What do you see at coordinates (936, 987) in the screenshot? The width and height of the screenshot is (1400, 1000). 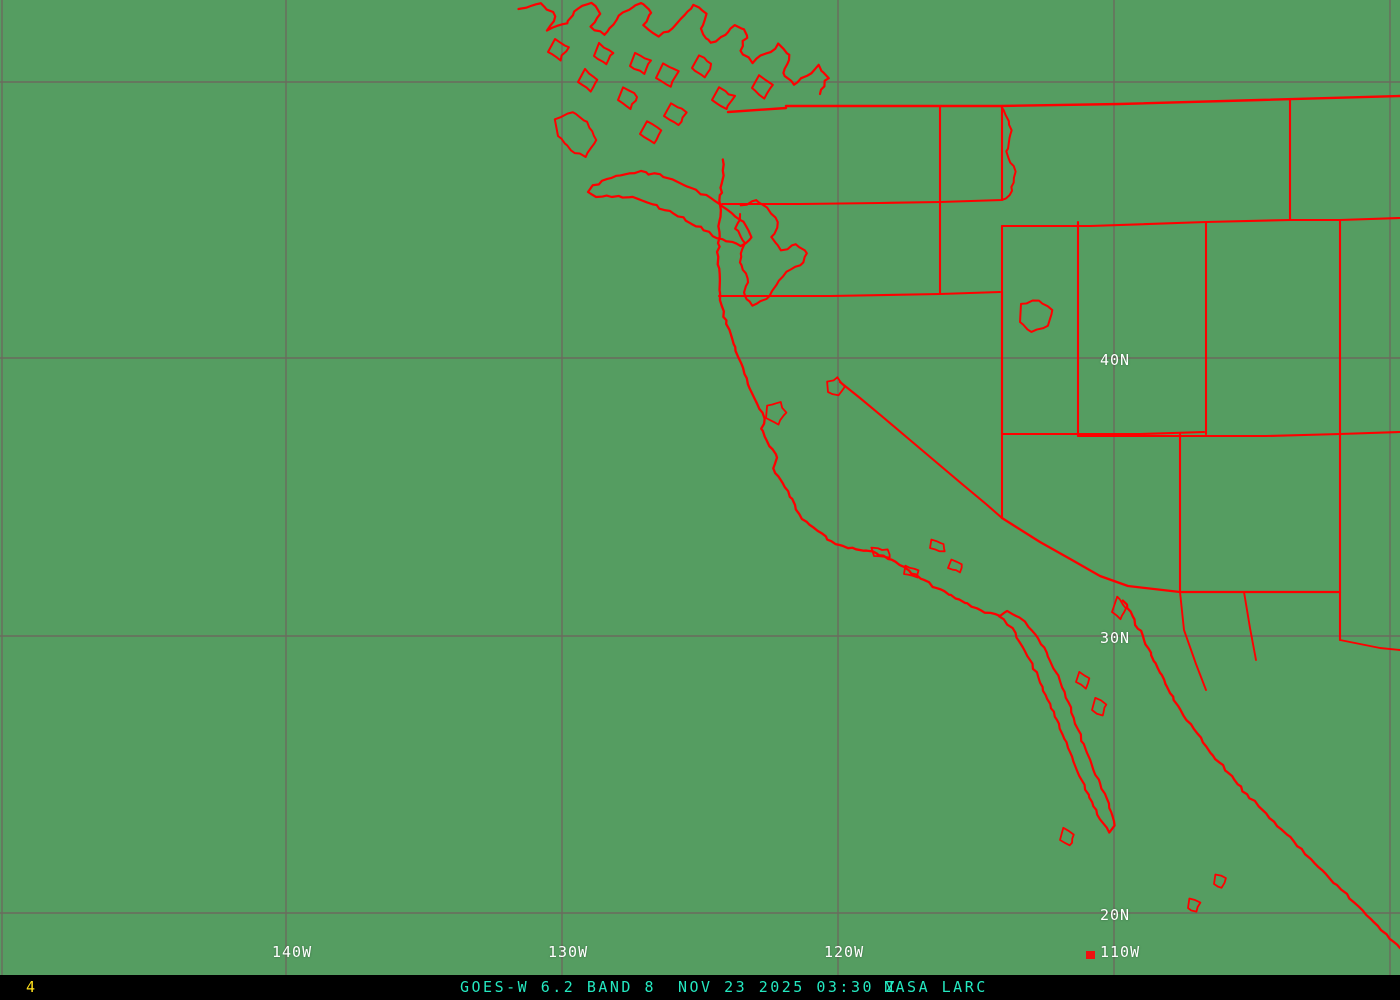 I see `source-label: NASA LARC` at bounding box center [936, 987].